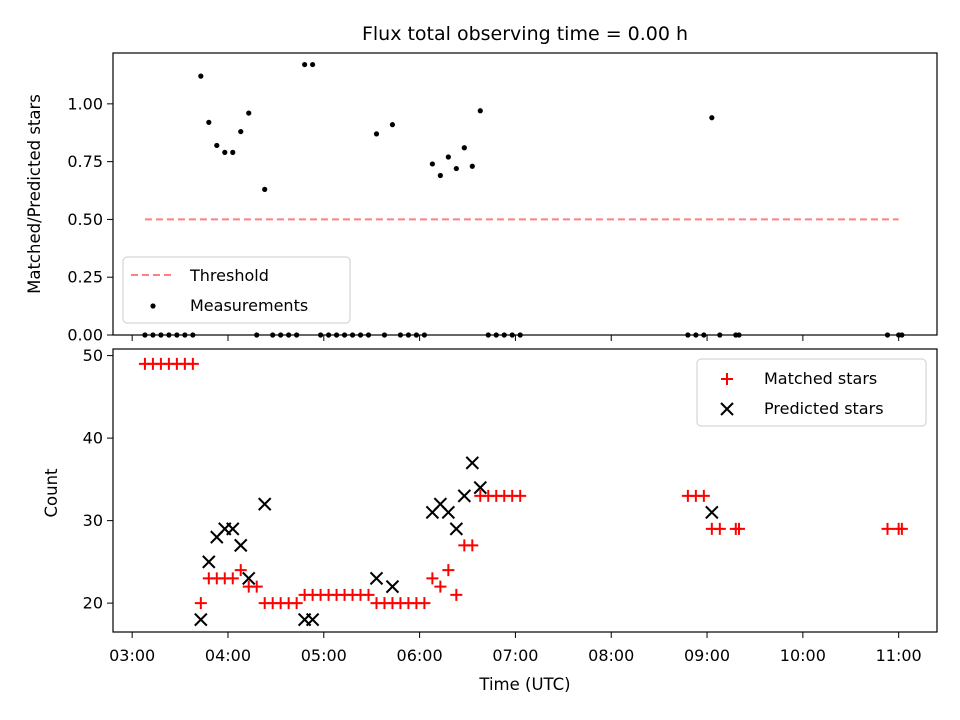 The width and height of the screenshot is (960, 720). I want to click on legend-measurements-label: Measurements, so click(249, 305).